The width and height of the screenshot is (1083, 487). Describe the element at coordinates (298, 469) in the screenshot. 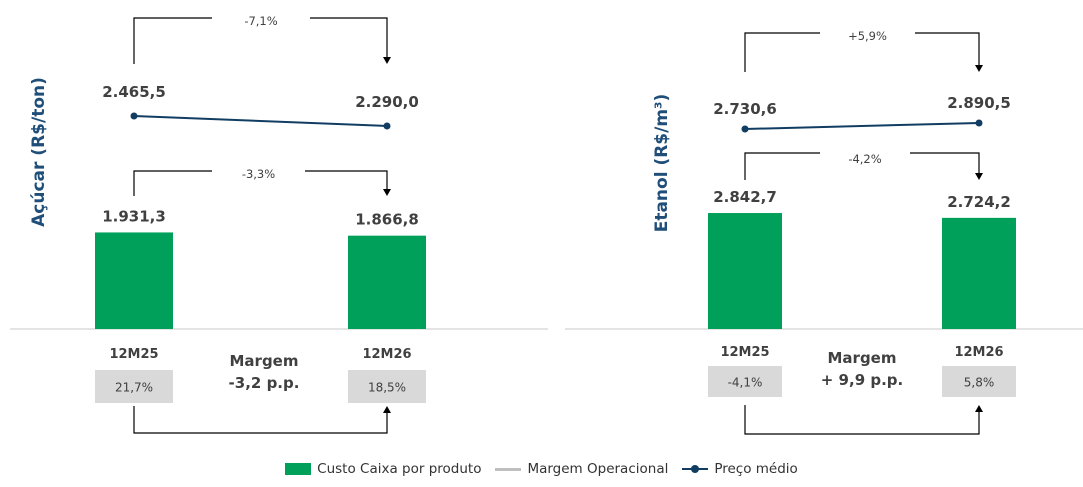

I see `legend-swatch-cost` at that location.